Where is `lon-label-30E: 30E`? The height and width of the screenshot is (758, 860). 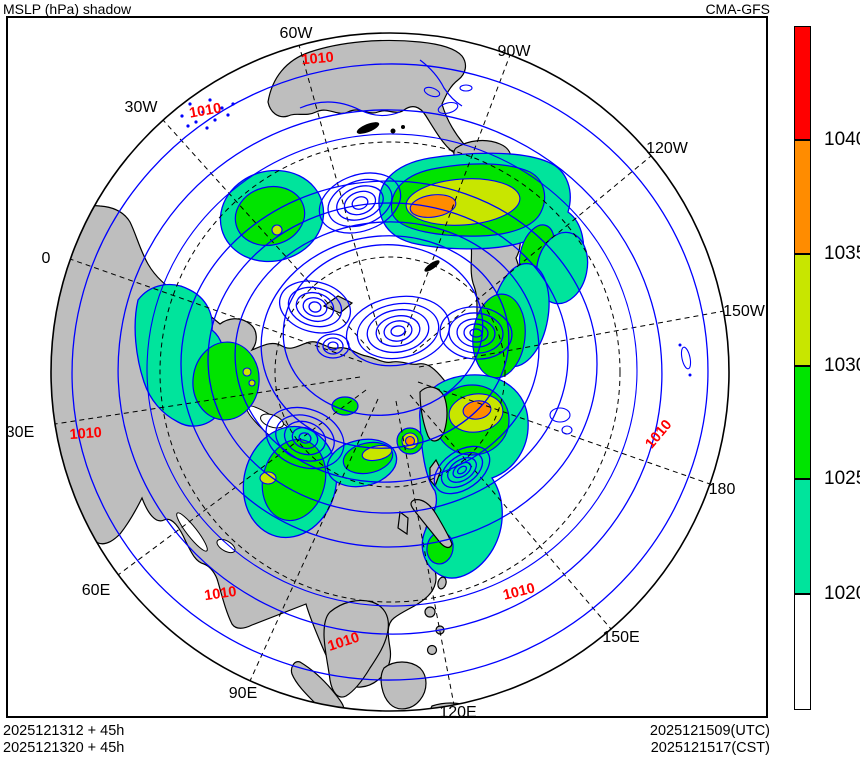 lon-label-30E: 30E is located at coordinates (20, 432).